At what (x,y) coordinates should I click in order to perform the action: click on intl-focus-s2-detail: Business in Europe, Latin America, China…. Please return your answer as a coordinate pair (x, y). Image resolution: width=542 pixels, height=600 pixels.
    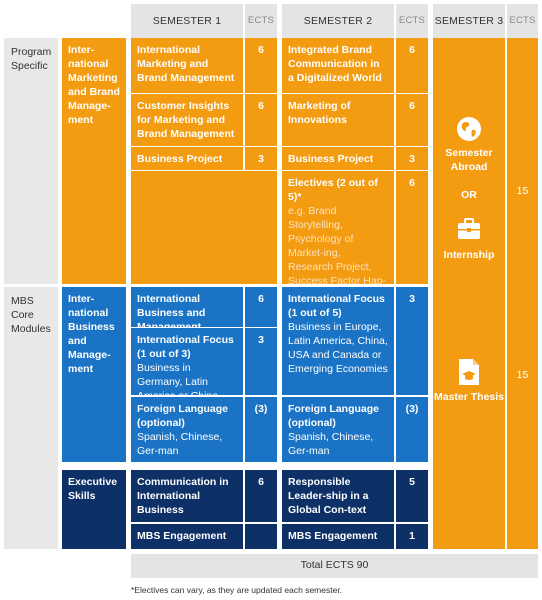
    Looking at the image, I should click on (338, 348).